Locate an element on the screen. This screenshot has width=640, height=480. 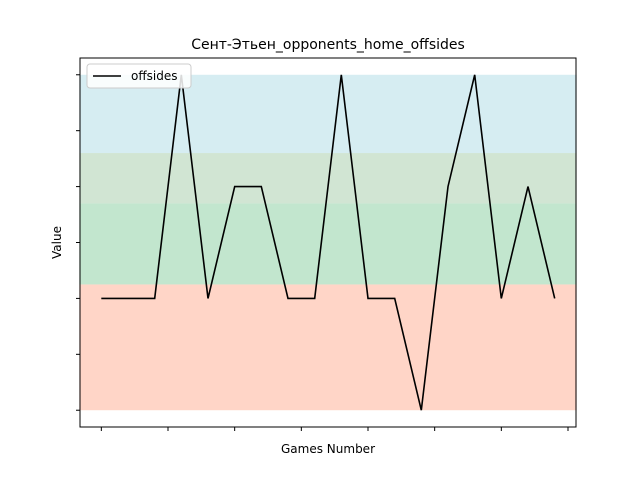
legend-label: offsides is located at coordinates (154, 76).